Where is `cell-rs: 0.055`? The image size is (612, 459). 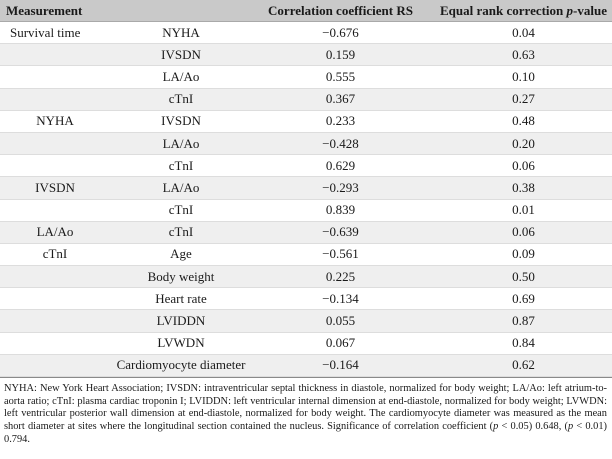 cell-rs: 0.055 is located at coordinates (340, 321).